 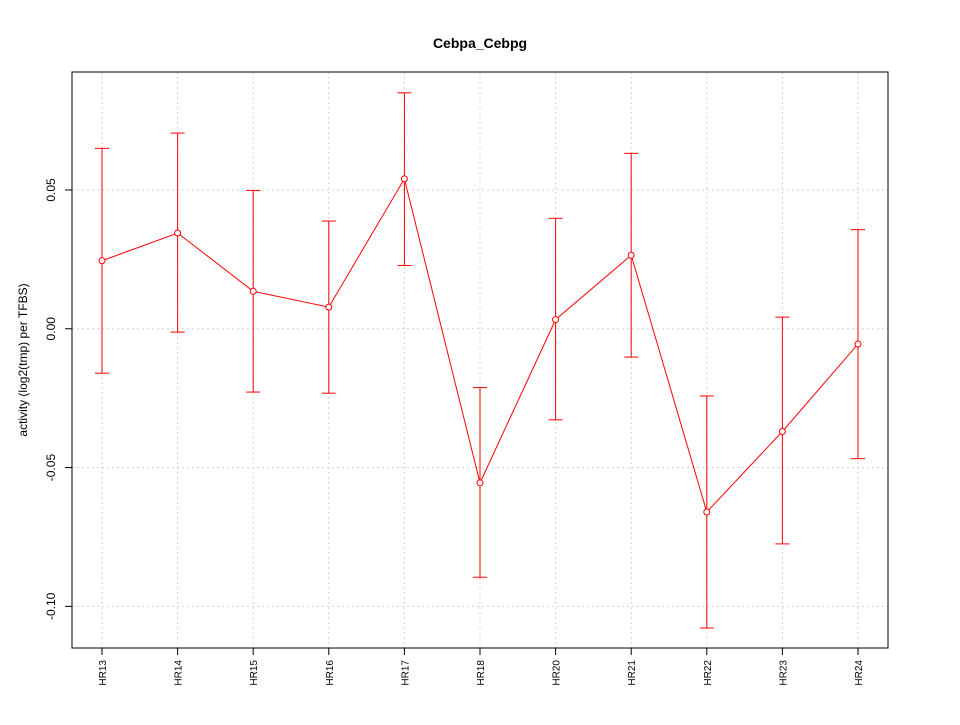 What do you see at coordinates (708, 673) in the screenshot?
I see `x-tick-label: HR22` at bounding box center [708, 673].